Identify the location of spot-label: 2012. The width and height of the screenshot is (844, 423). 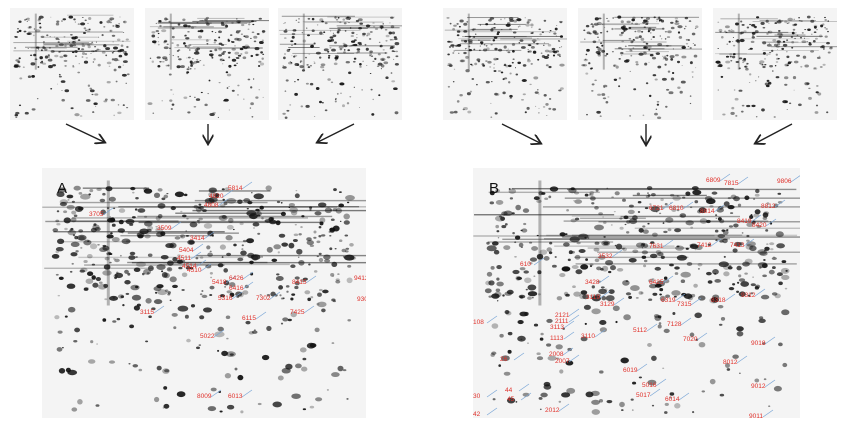
(552, 410).